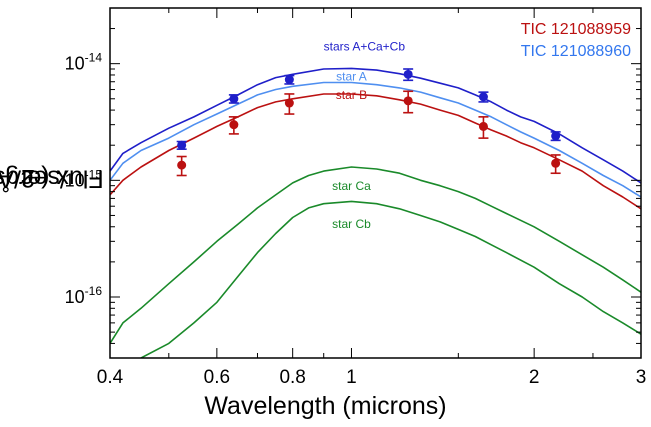 The height and width of the screenshot is (427, 651). What do you see at coordinates (325, 406) in the screenshot?
I see `x-axis-label: Wavelength (microns)` at bounding box center [325, 406].